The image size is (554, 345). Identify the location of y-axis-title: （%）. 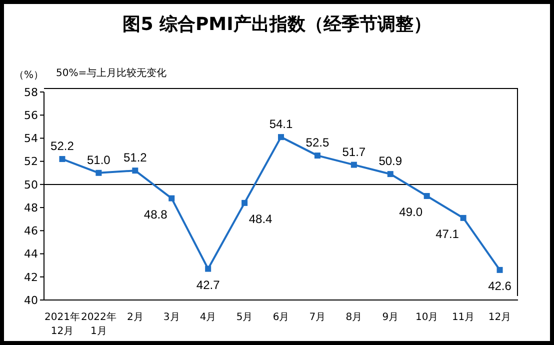
(29, 75).